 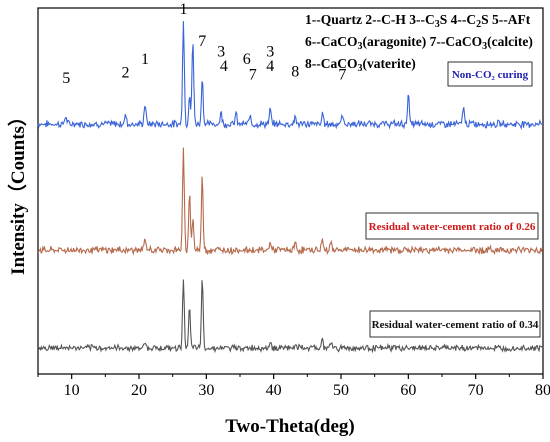 I want to click on legend-line: 6--CaCO3(aragonite) 7--CaCO3(calcite), so click(x=419, y=43).